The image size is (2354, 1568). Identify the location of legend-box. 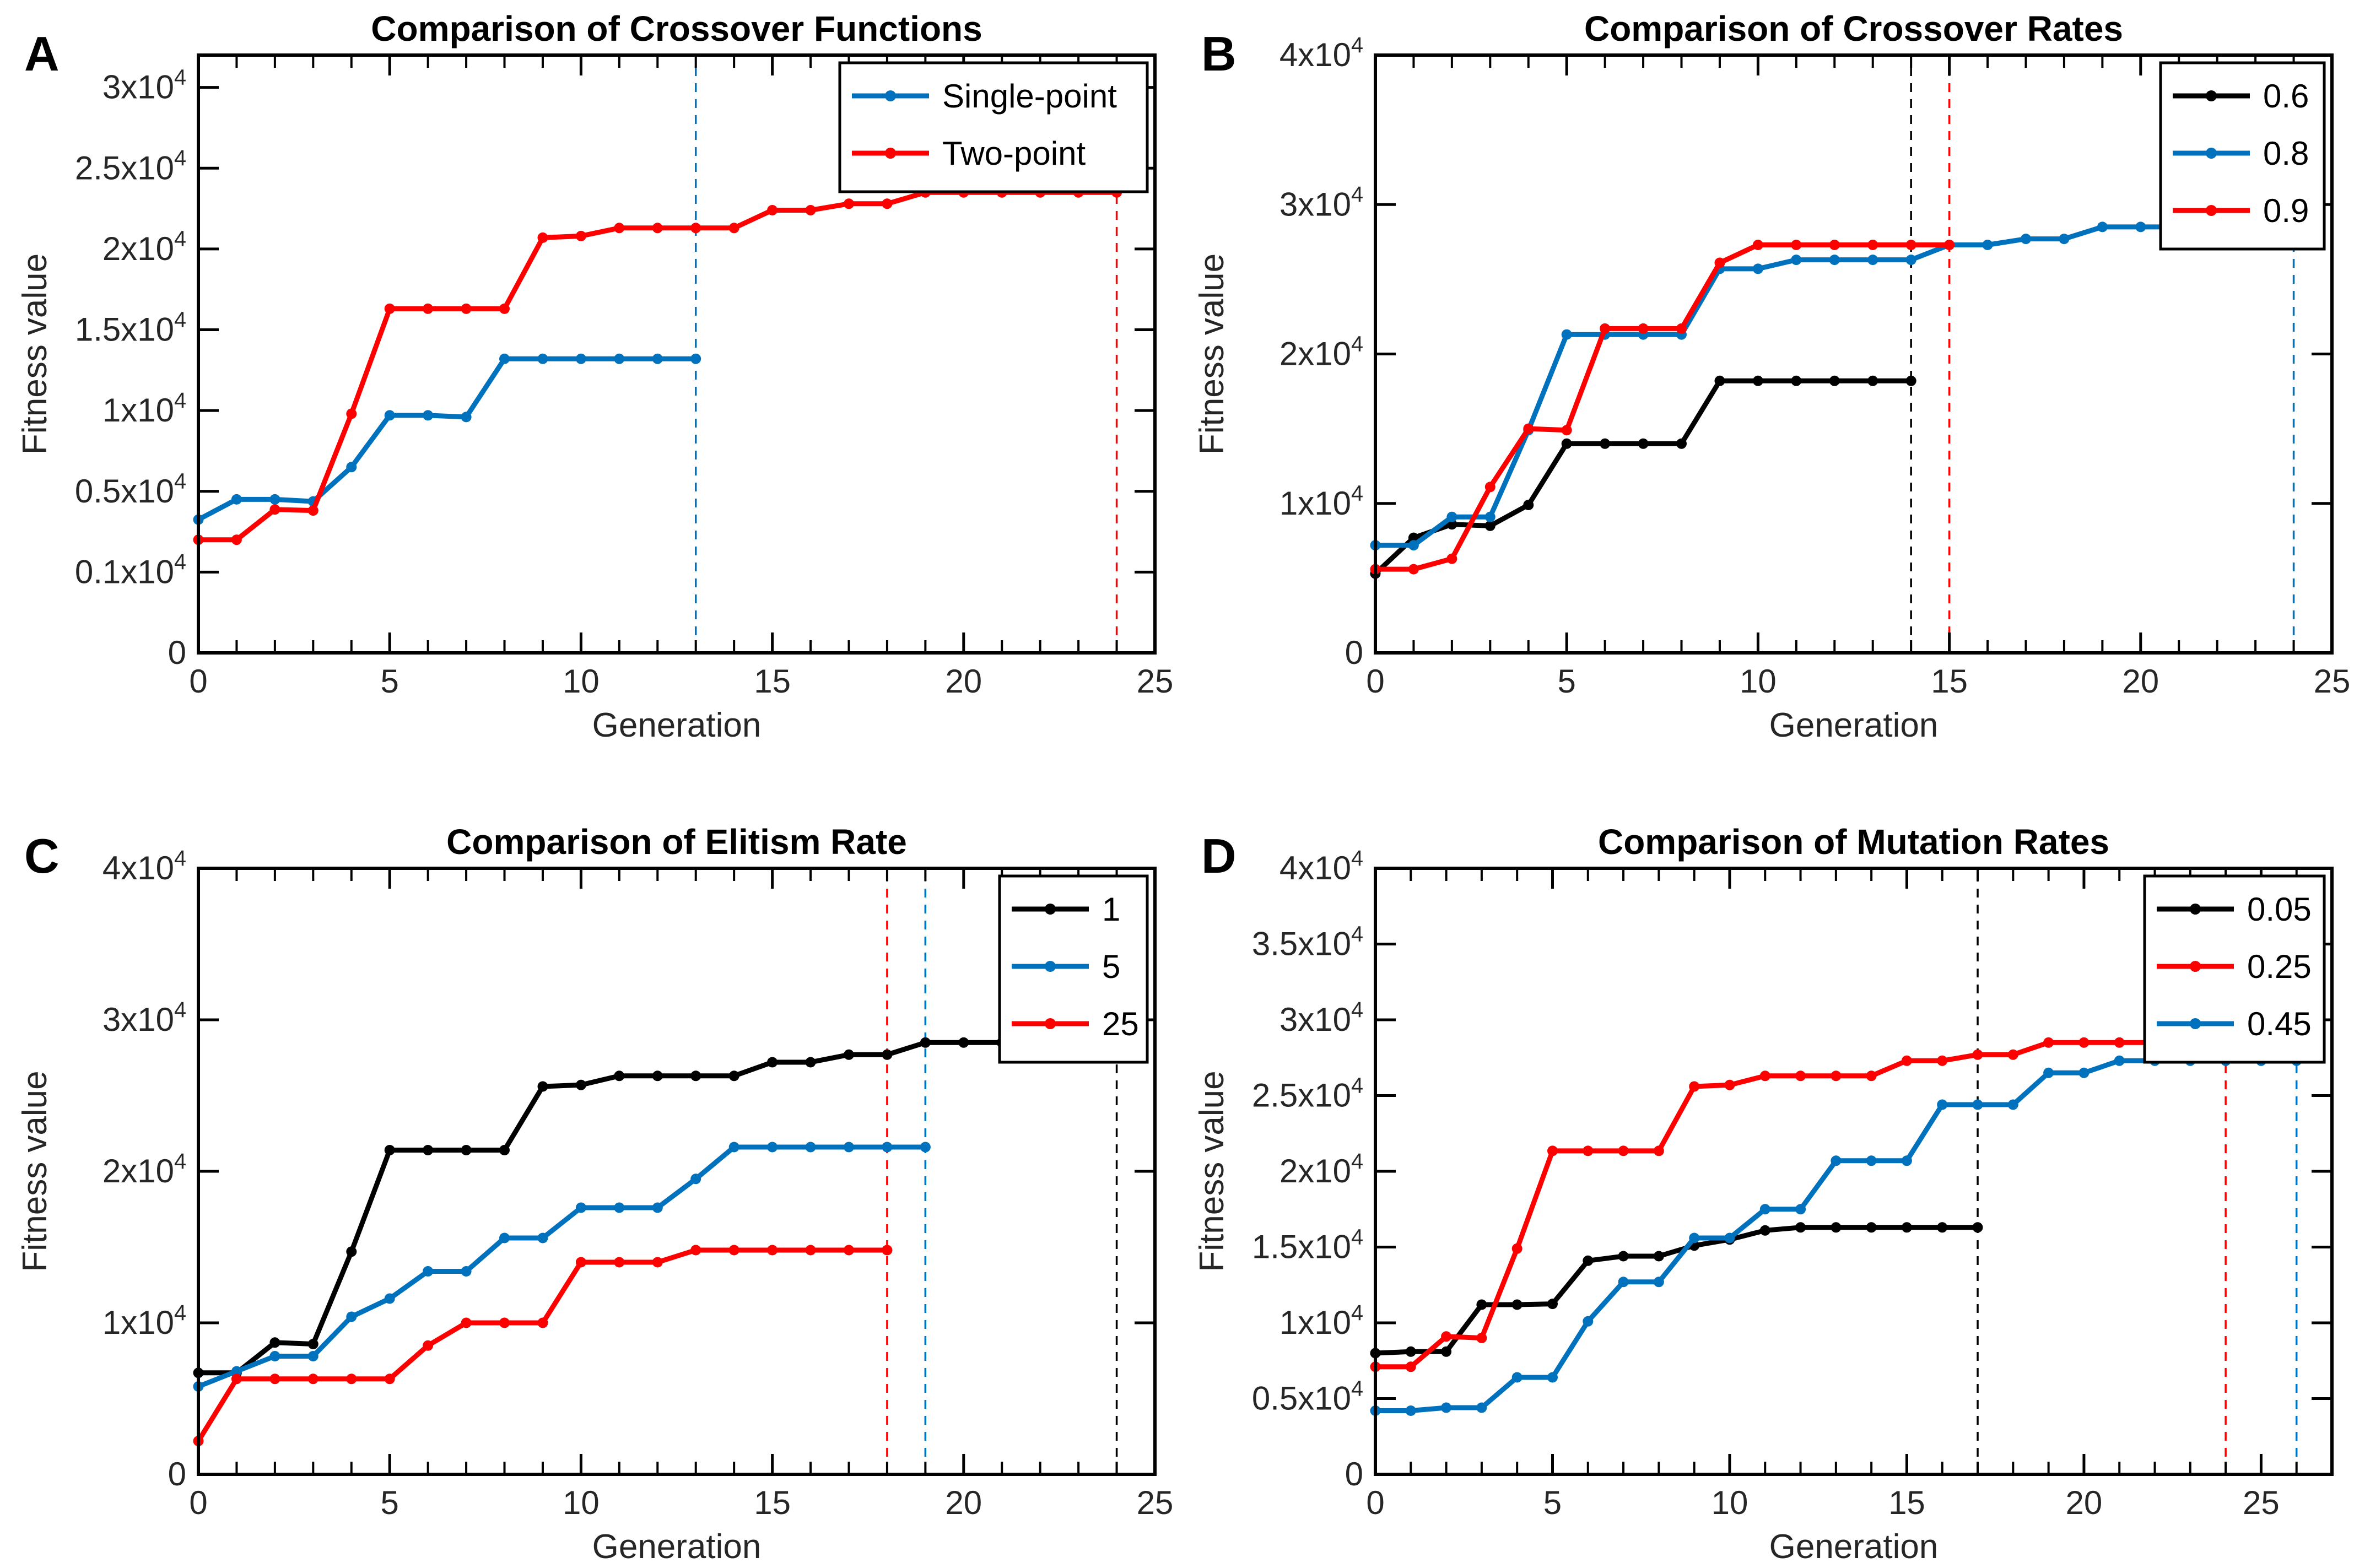
(993, 127).